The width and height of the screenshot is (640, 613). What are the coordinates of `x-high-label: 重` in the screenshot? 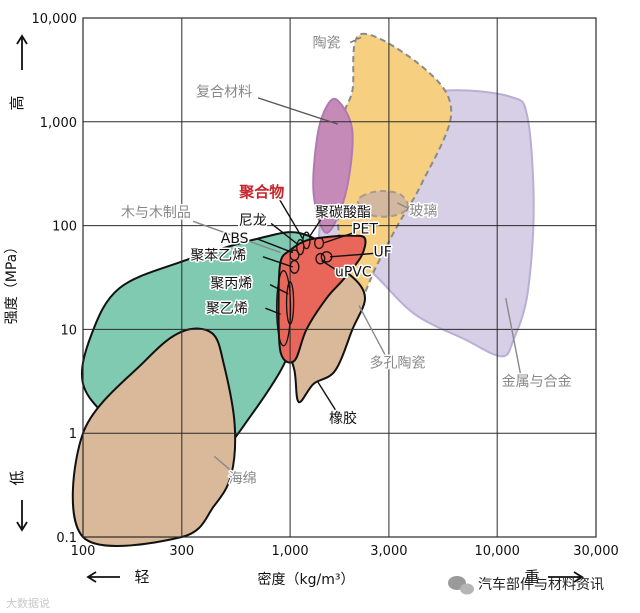 It's located at (531, 577).